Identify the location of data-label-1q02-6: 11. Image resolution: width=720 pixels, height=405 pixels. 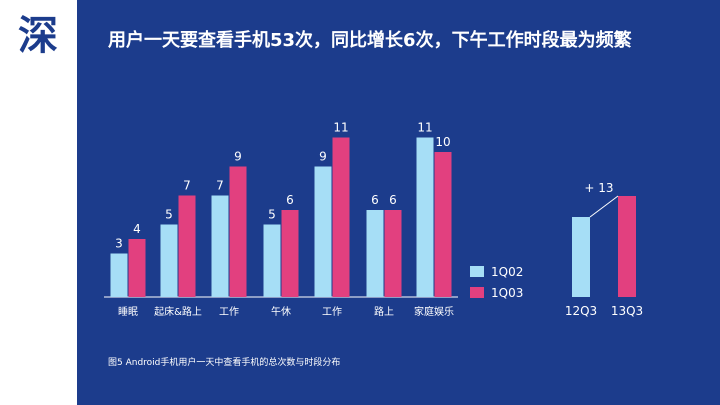
(424, 128).